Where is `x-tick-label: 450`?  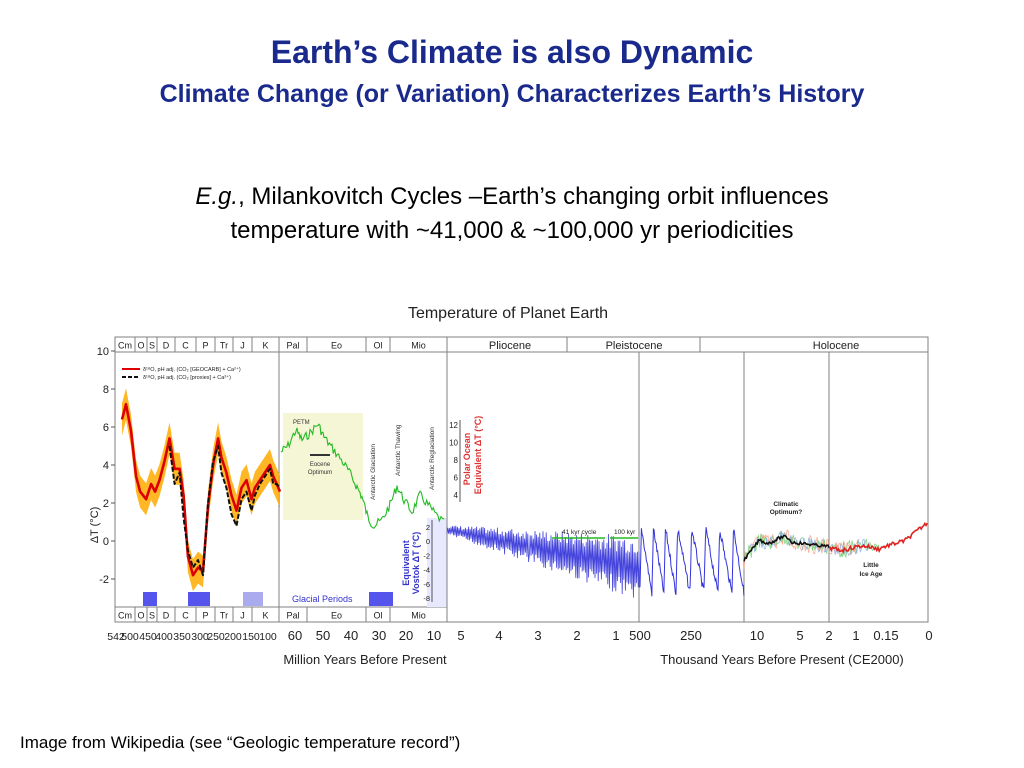
x-tick-label: 450 is located at coordinates (148, 637).